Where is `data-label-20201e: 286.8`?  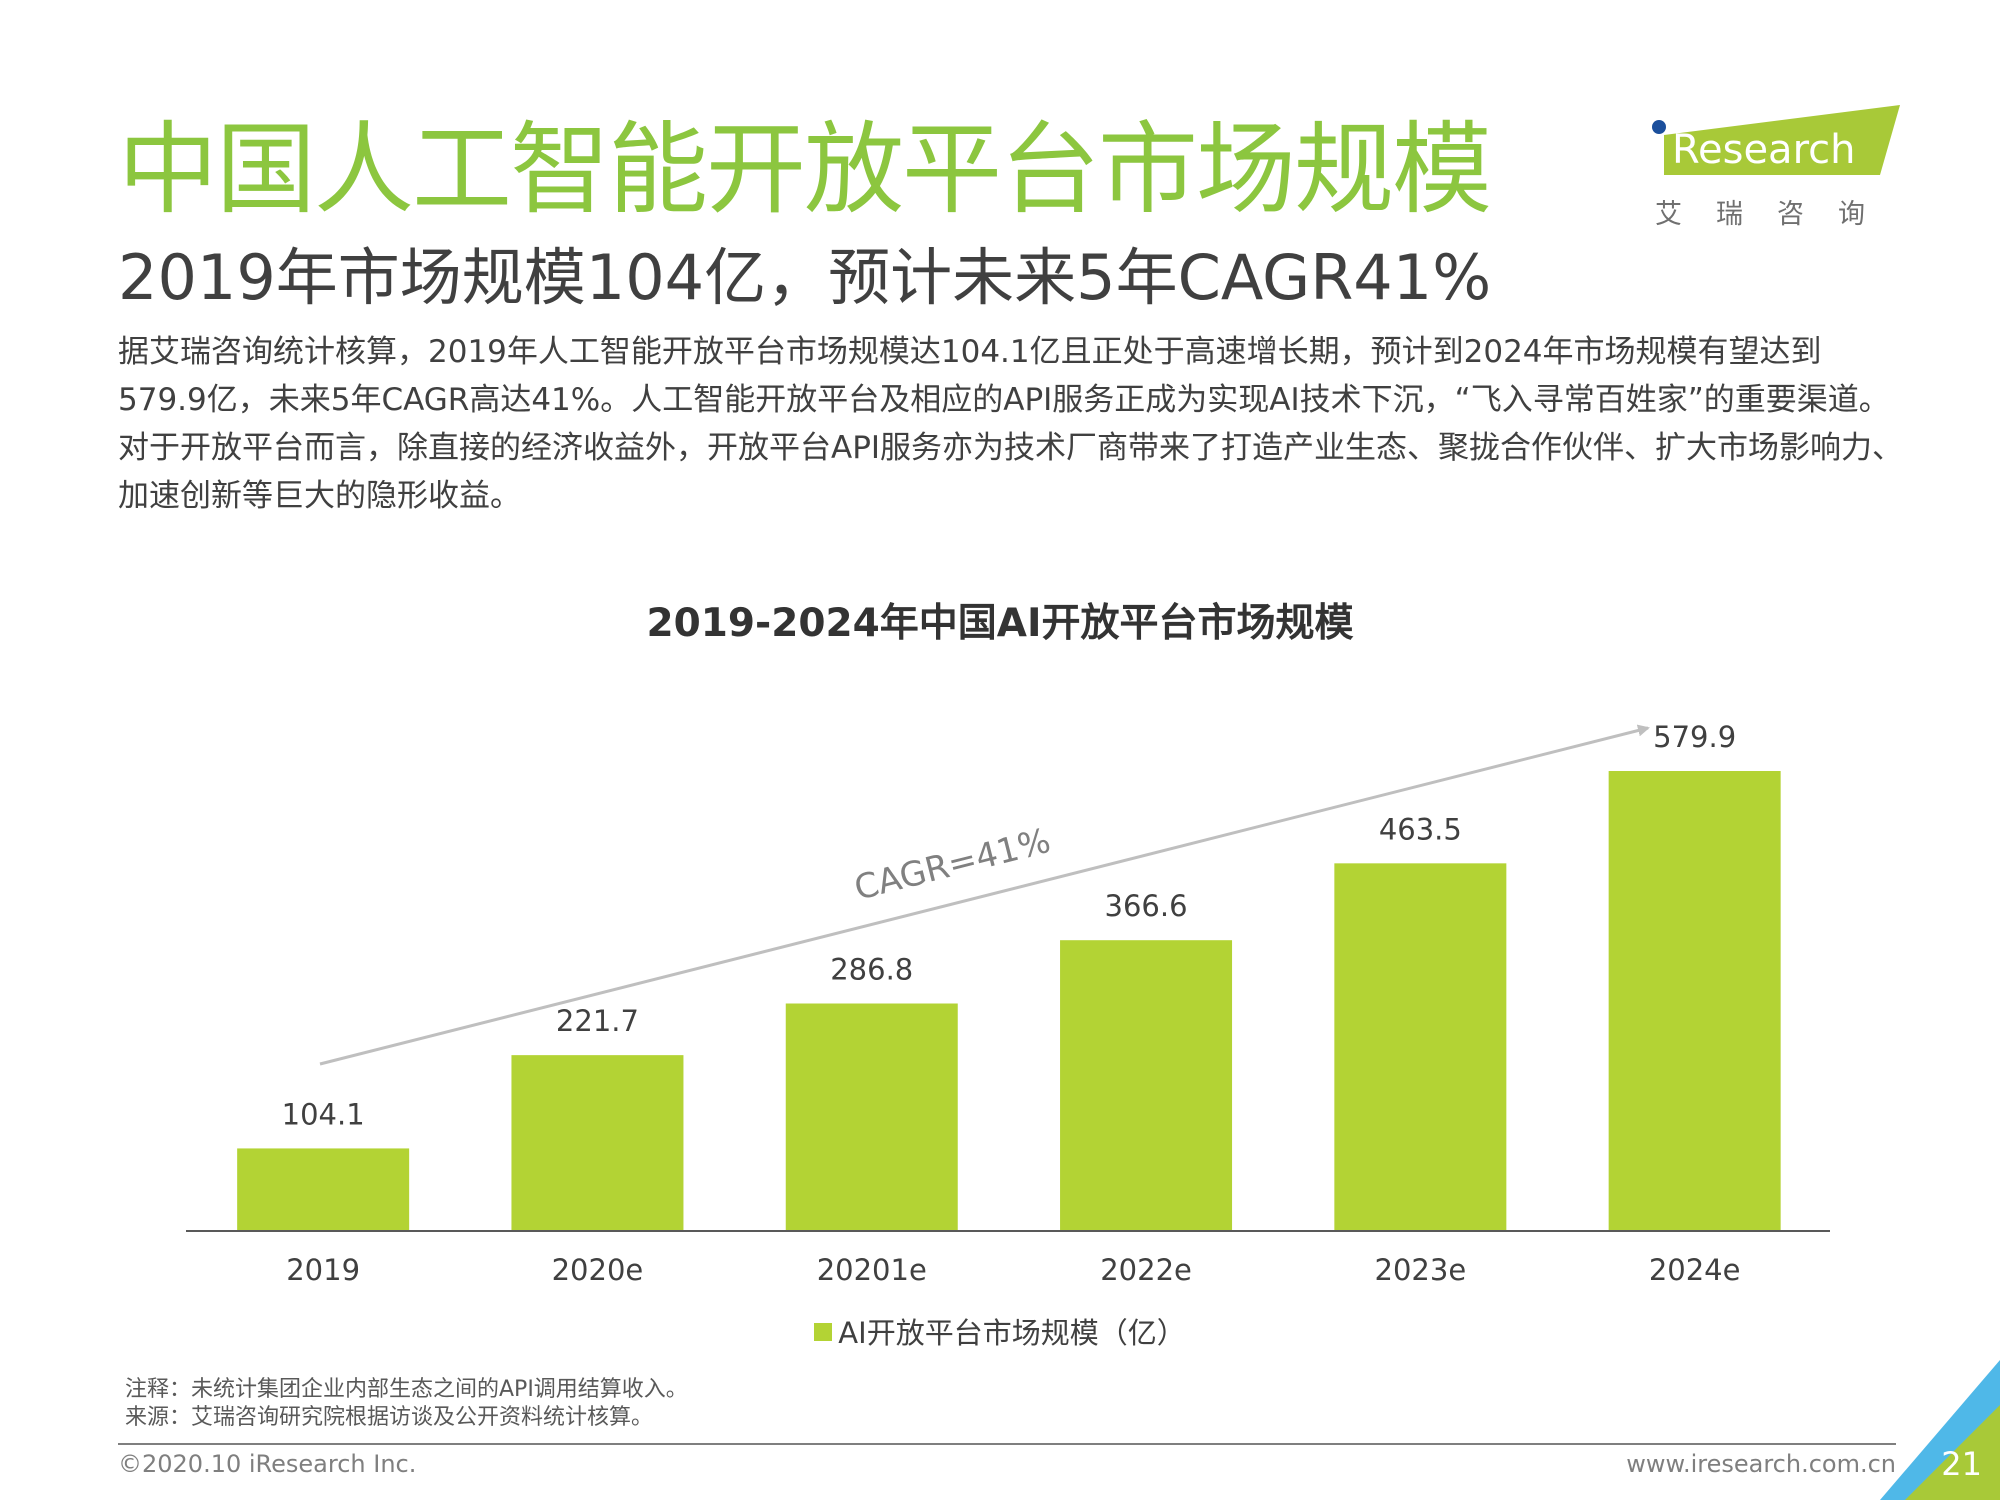 data-label-20201e: 286.8 is located at coordinates (871, 969).